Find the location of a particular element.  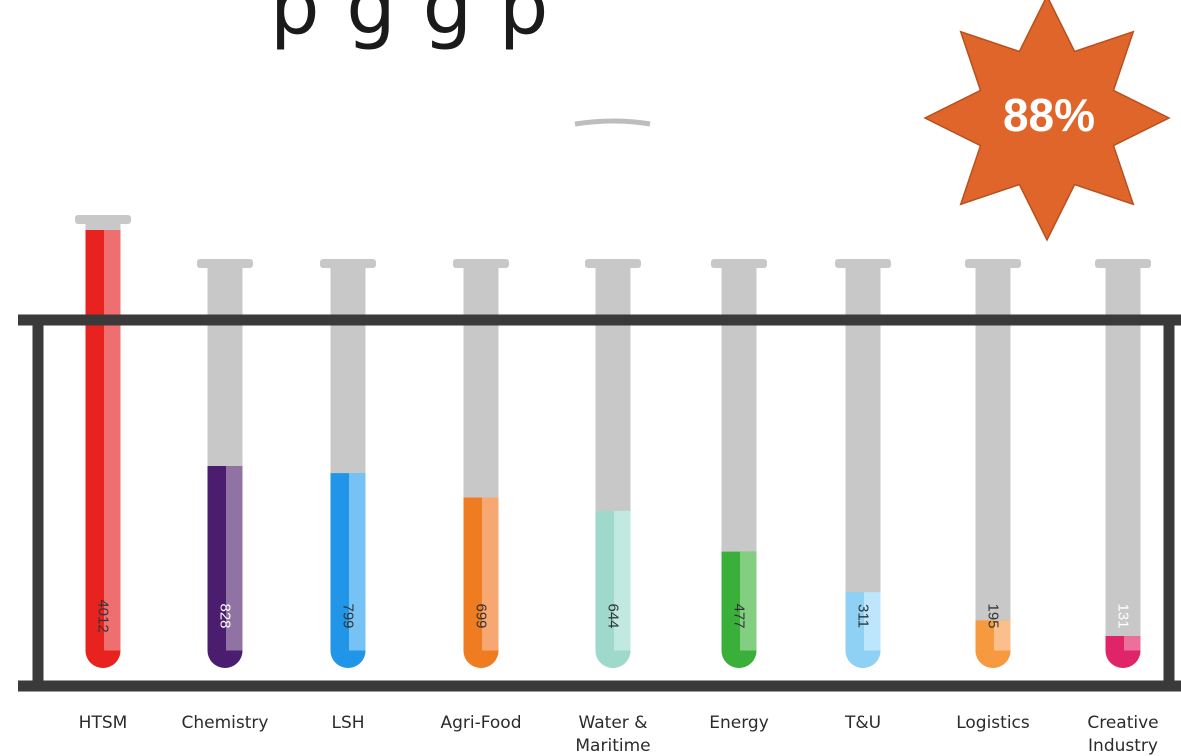

badge-label: 88% is located at coordinates (1049, 115).